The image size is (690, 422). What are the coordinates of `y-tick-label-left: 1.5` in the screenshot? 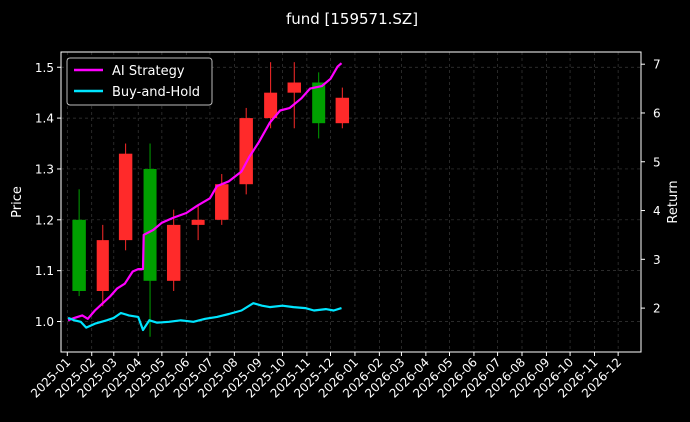 It's located at (44, 68).